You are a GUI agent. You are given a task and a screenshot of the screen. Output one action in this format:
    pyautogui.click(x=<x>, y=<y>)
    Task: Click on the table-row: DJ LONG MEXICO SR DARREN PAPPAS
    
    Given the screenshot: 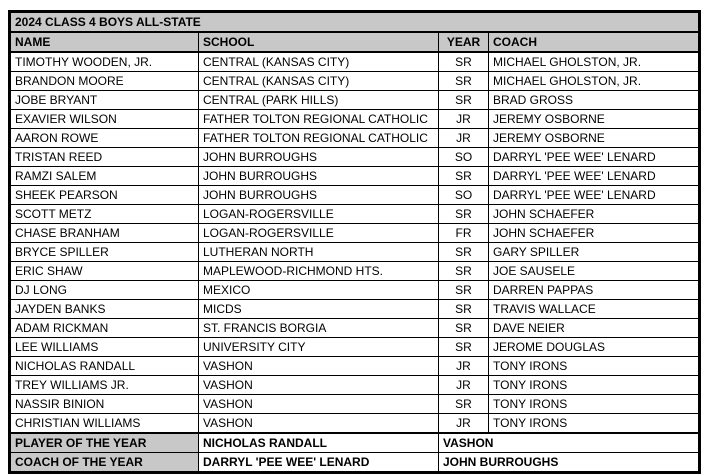 What is the action you would take?
    pyautogui.click(x=354, y=290)
    